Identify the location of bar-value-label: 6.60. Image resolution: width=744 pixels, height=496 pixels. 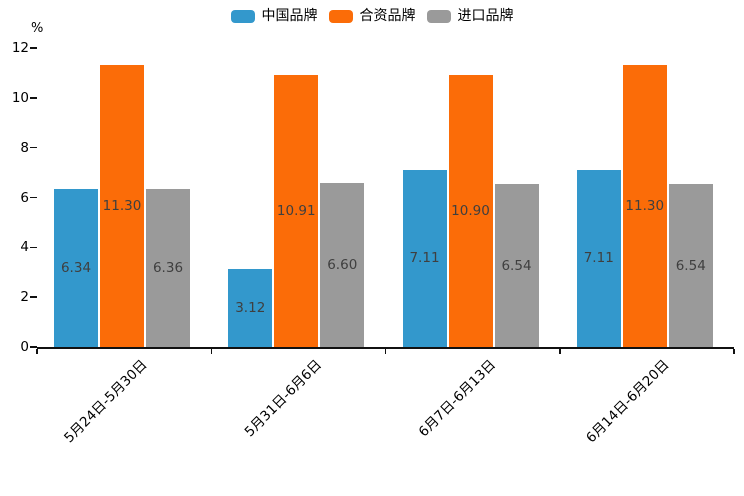
(342, 264).